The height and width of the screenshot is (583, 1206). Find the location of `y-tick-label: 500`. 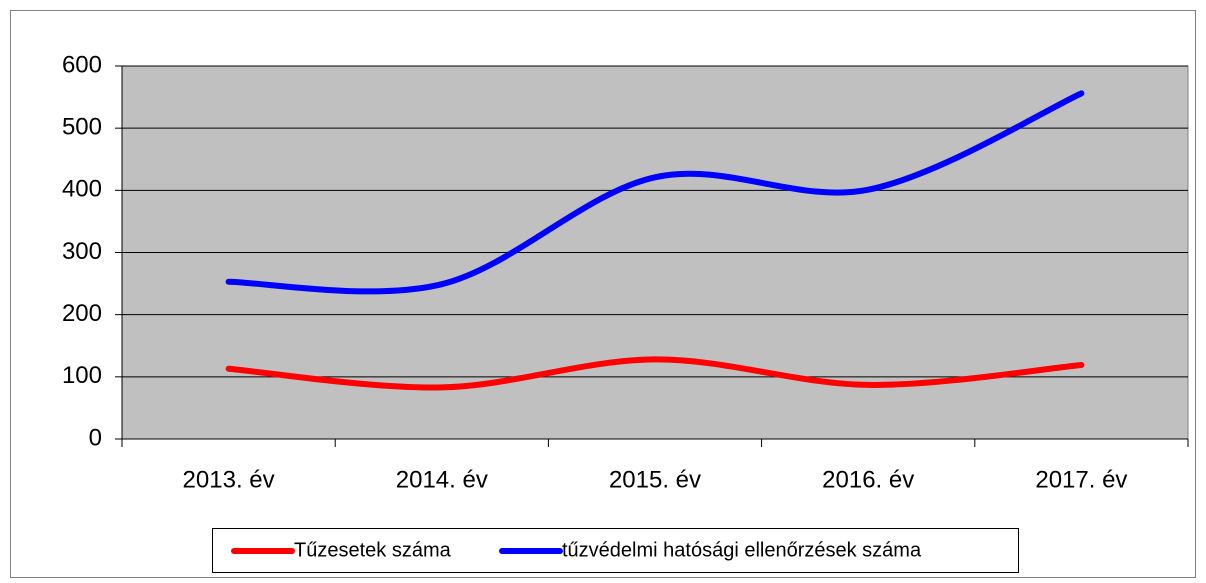

y-tick-label: 500 is located at coordinates (82, 127).